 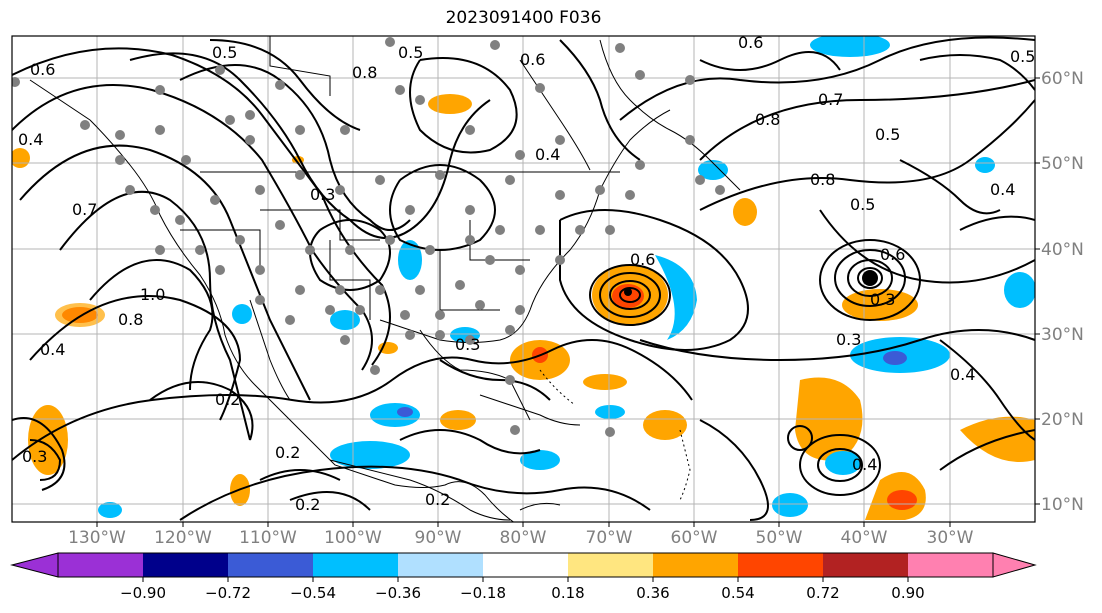 What do you see at coordinates (152, 294) in the screenshot?
I see `contour-label: 1.0` at bounding box center [152, 294].